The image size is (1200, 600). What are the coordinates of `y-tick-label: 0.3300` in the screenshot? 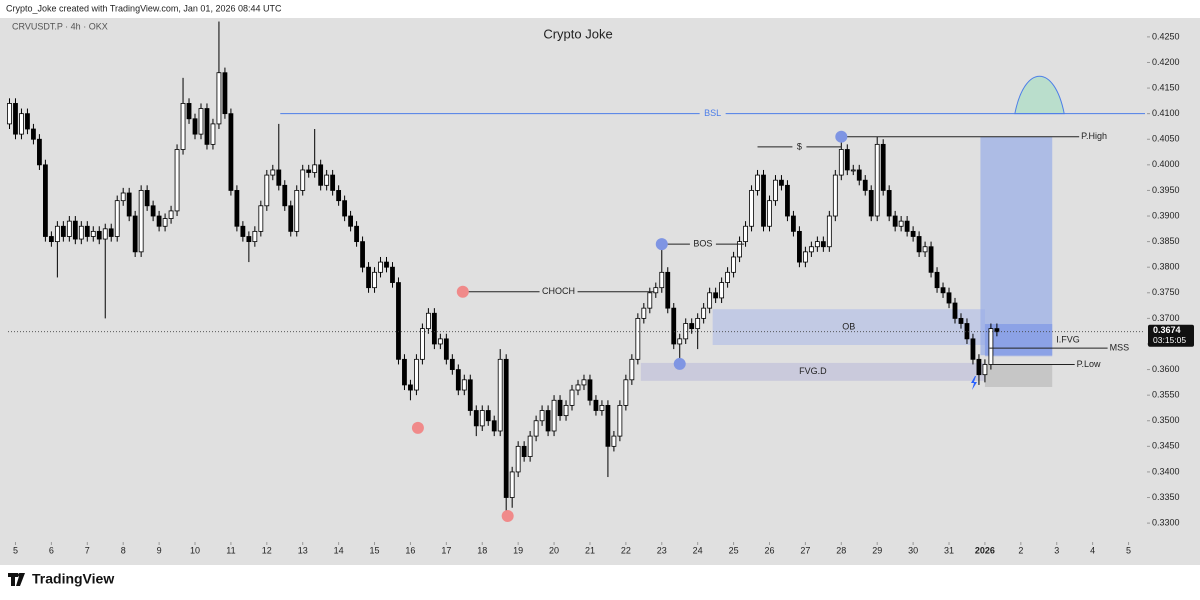 It's located at (1166, 522).